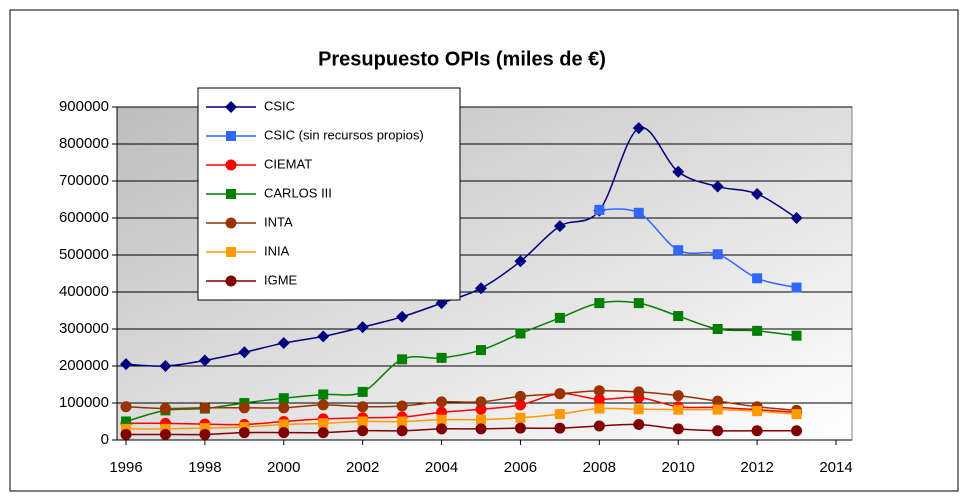  I want to click on x-tick-label: 2012, so click(756, 467).